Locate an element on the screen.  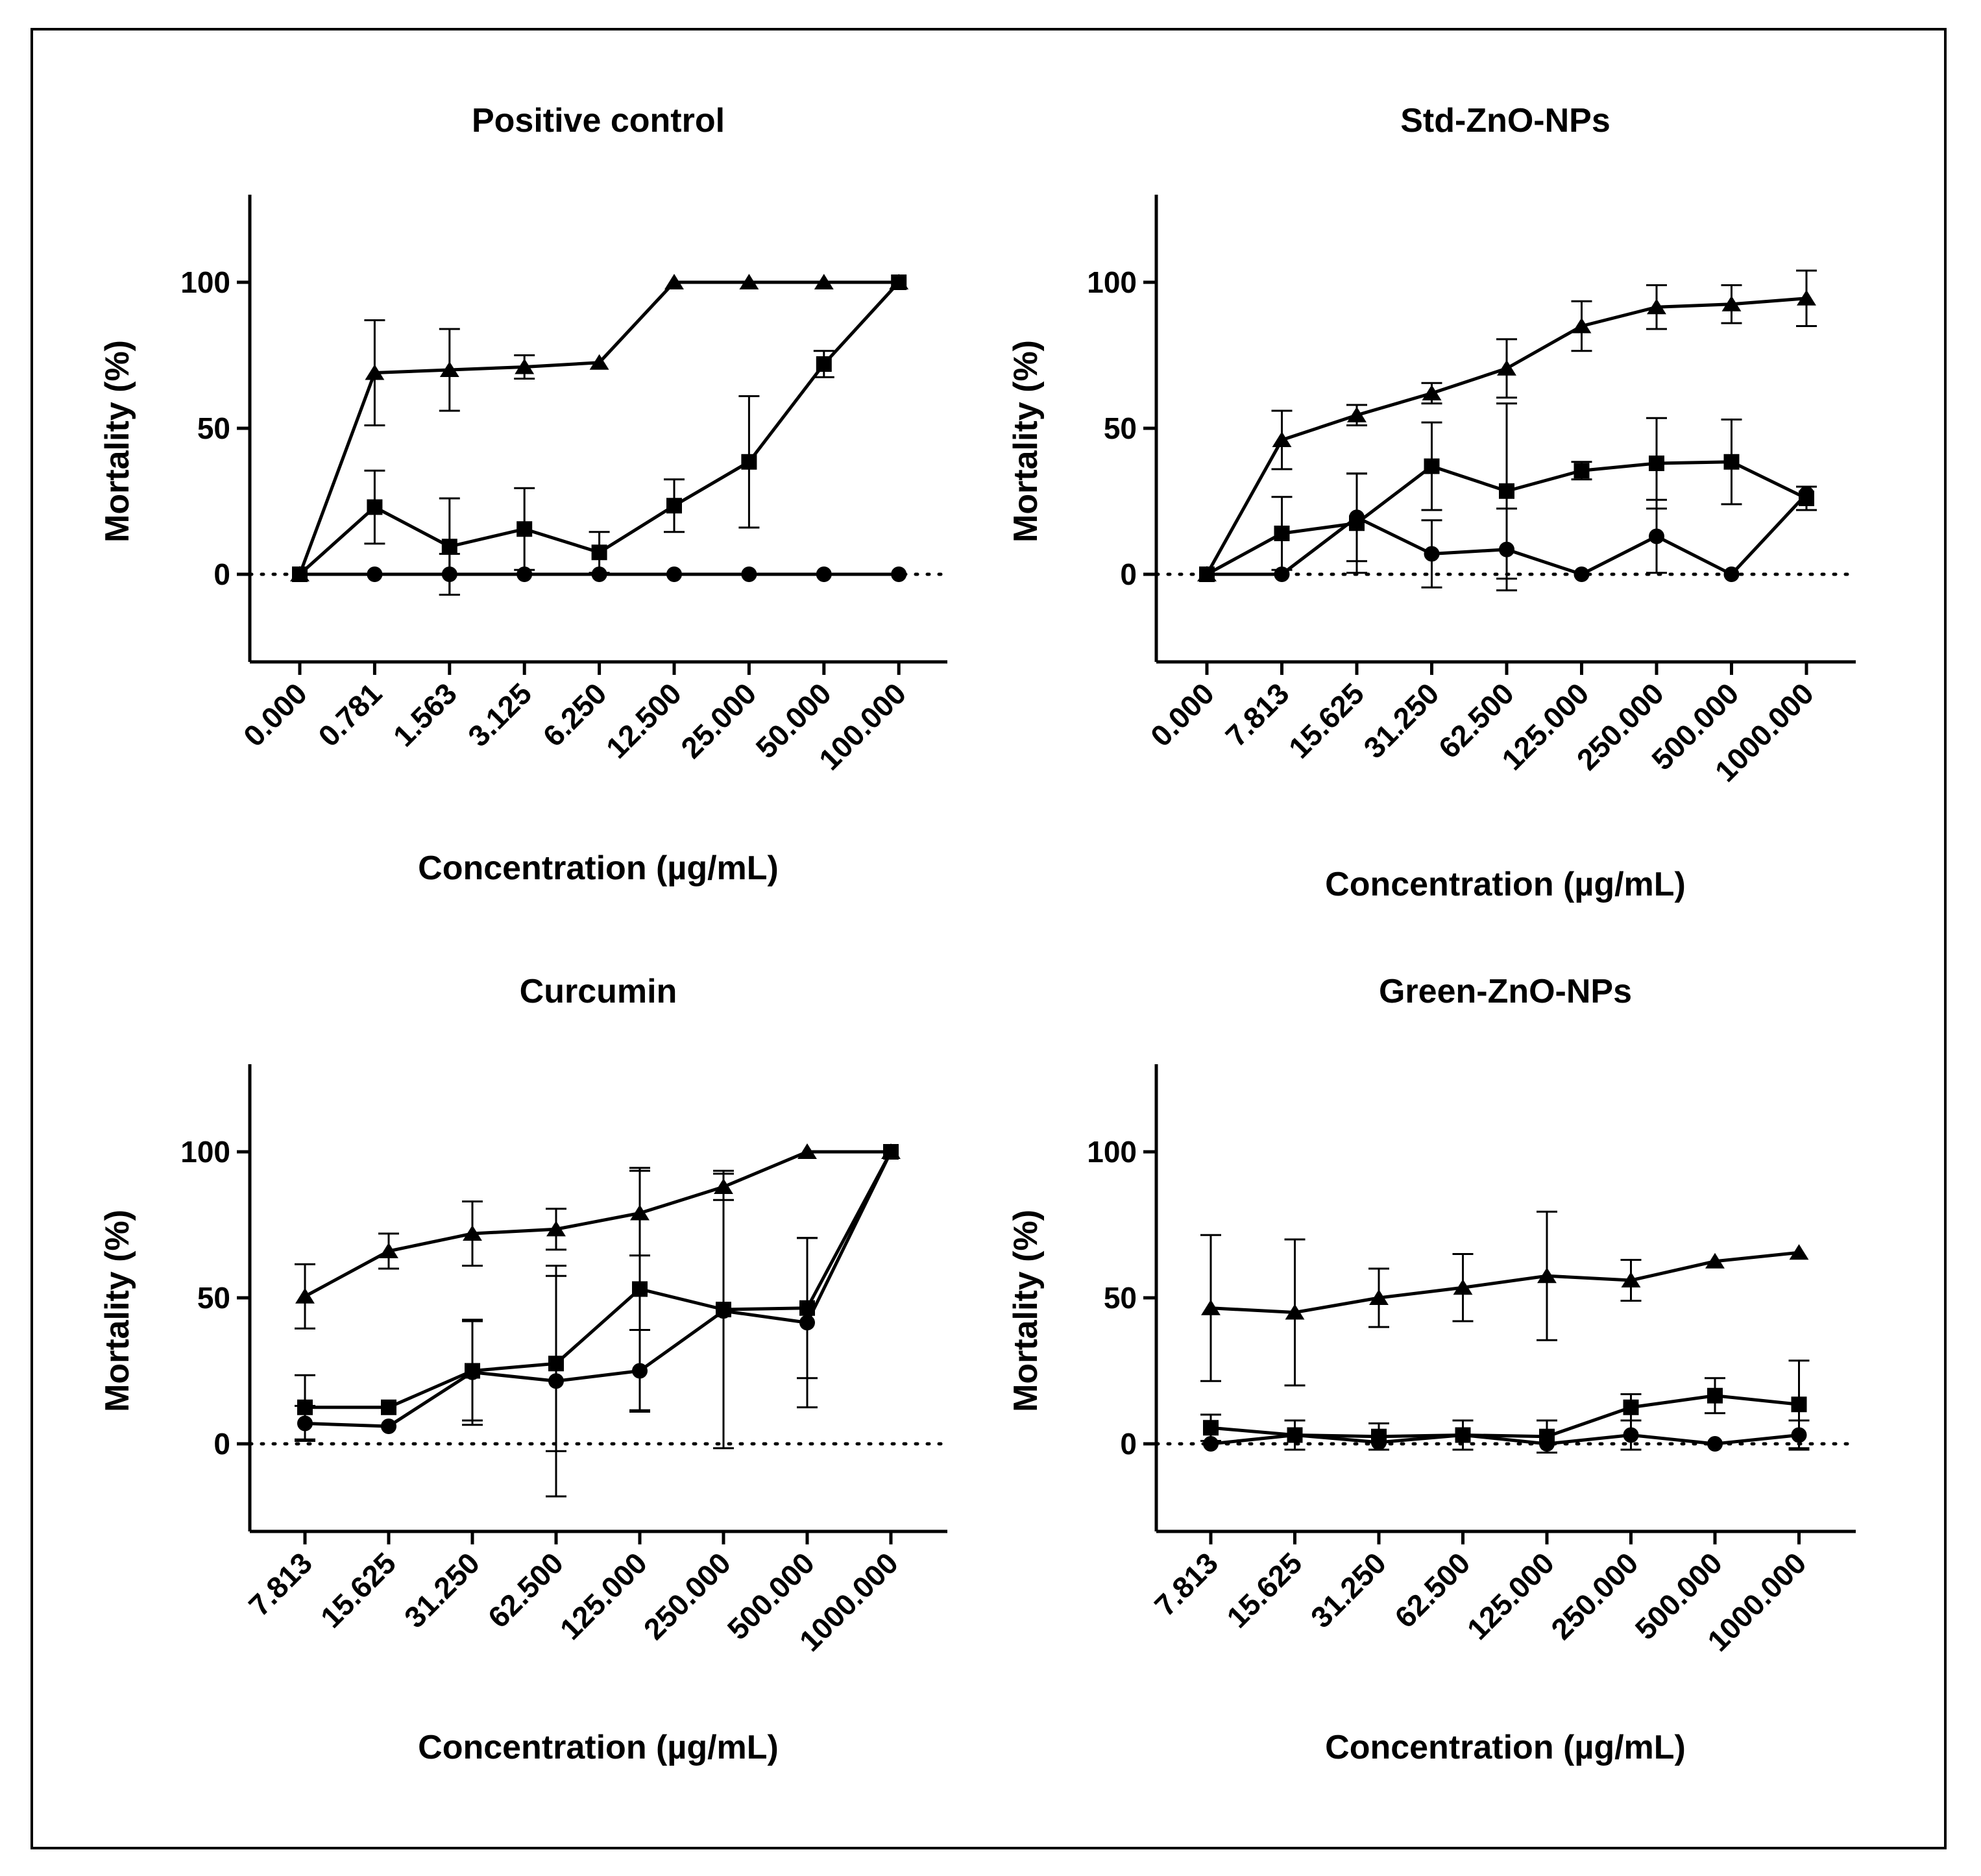
series-square is located at coordinates (600, 435).